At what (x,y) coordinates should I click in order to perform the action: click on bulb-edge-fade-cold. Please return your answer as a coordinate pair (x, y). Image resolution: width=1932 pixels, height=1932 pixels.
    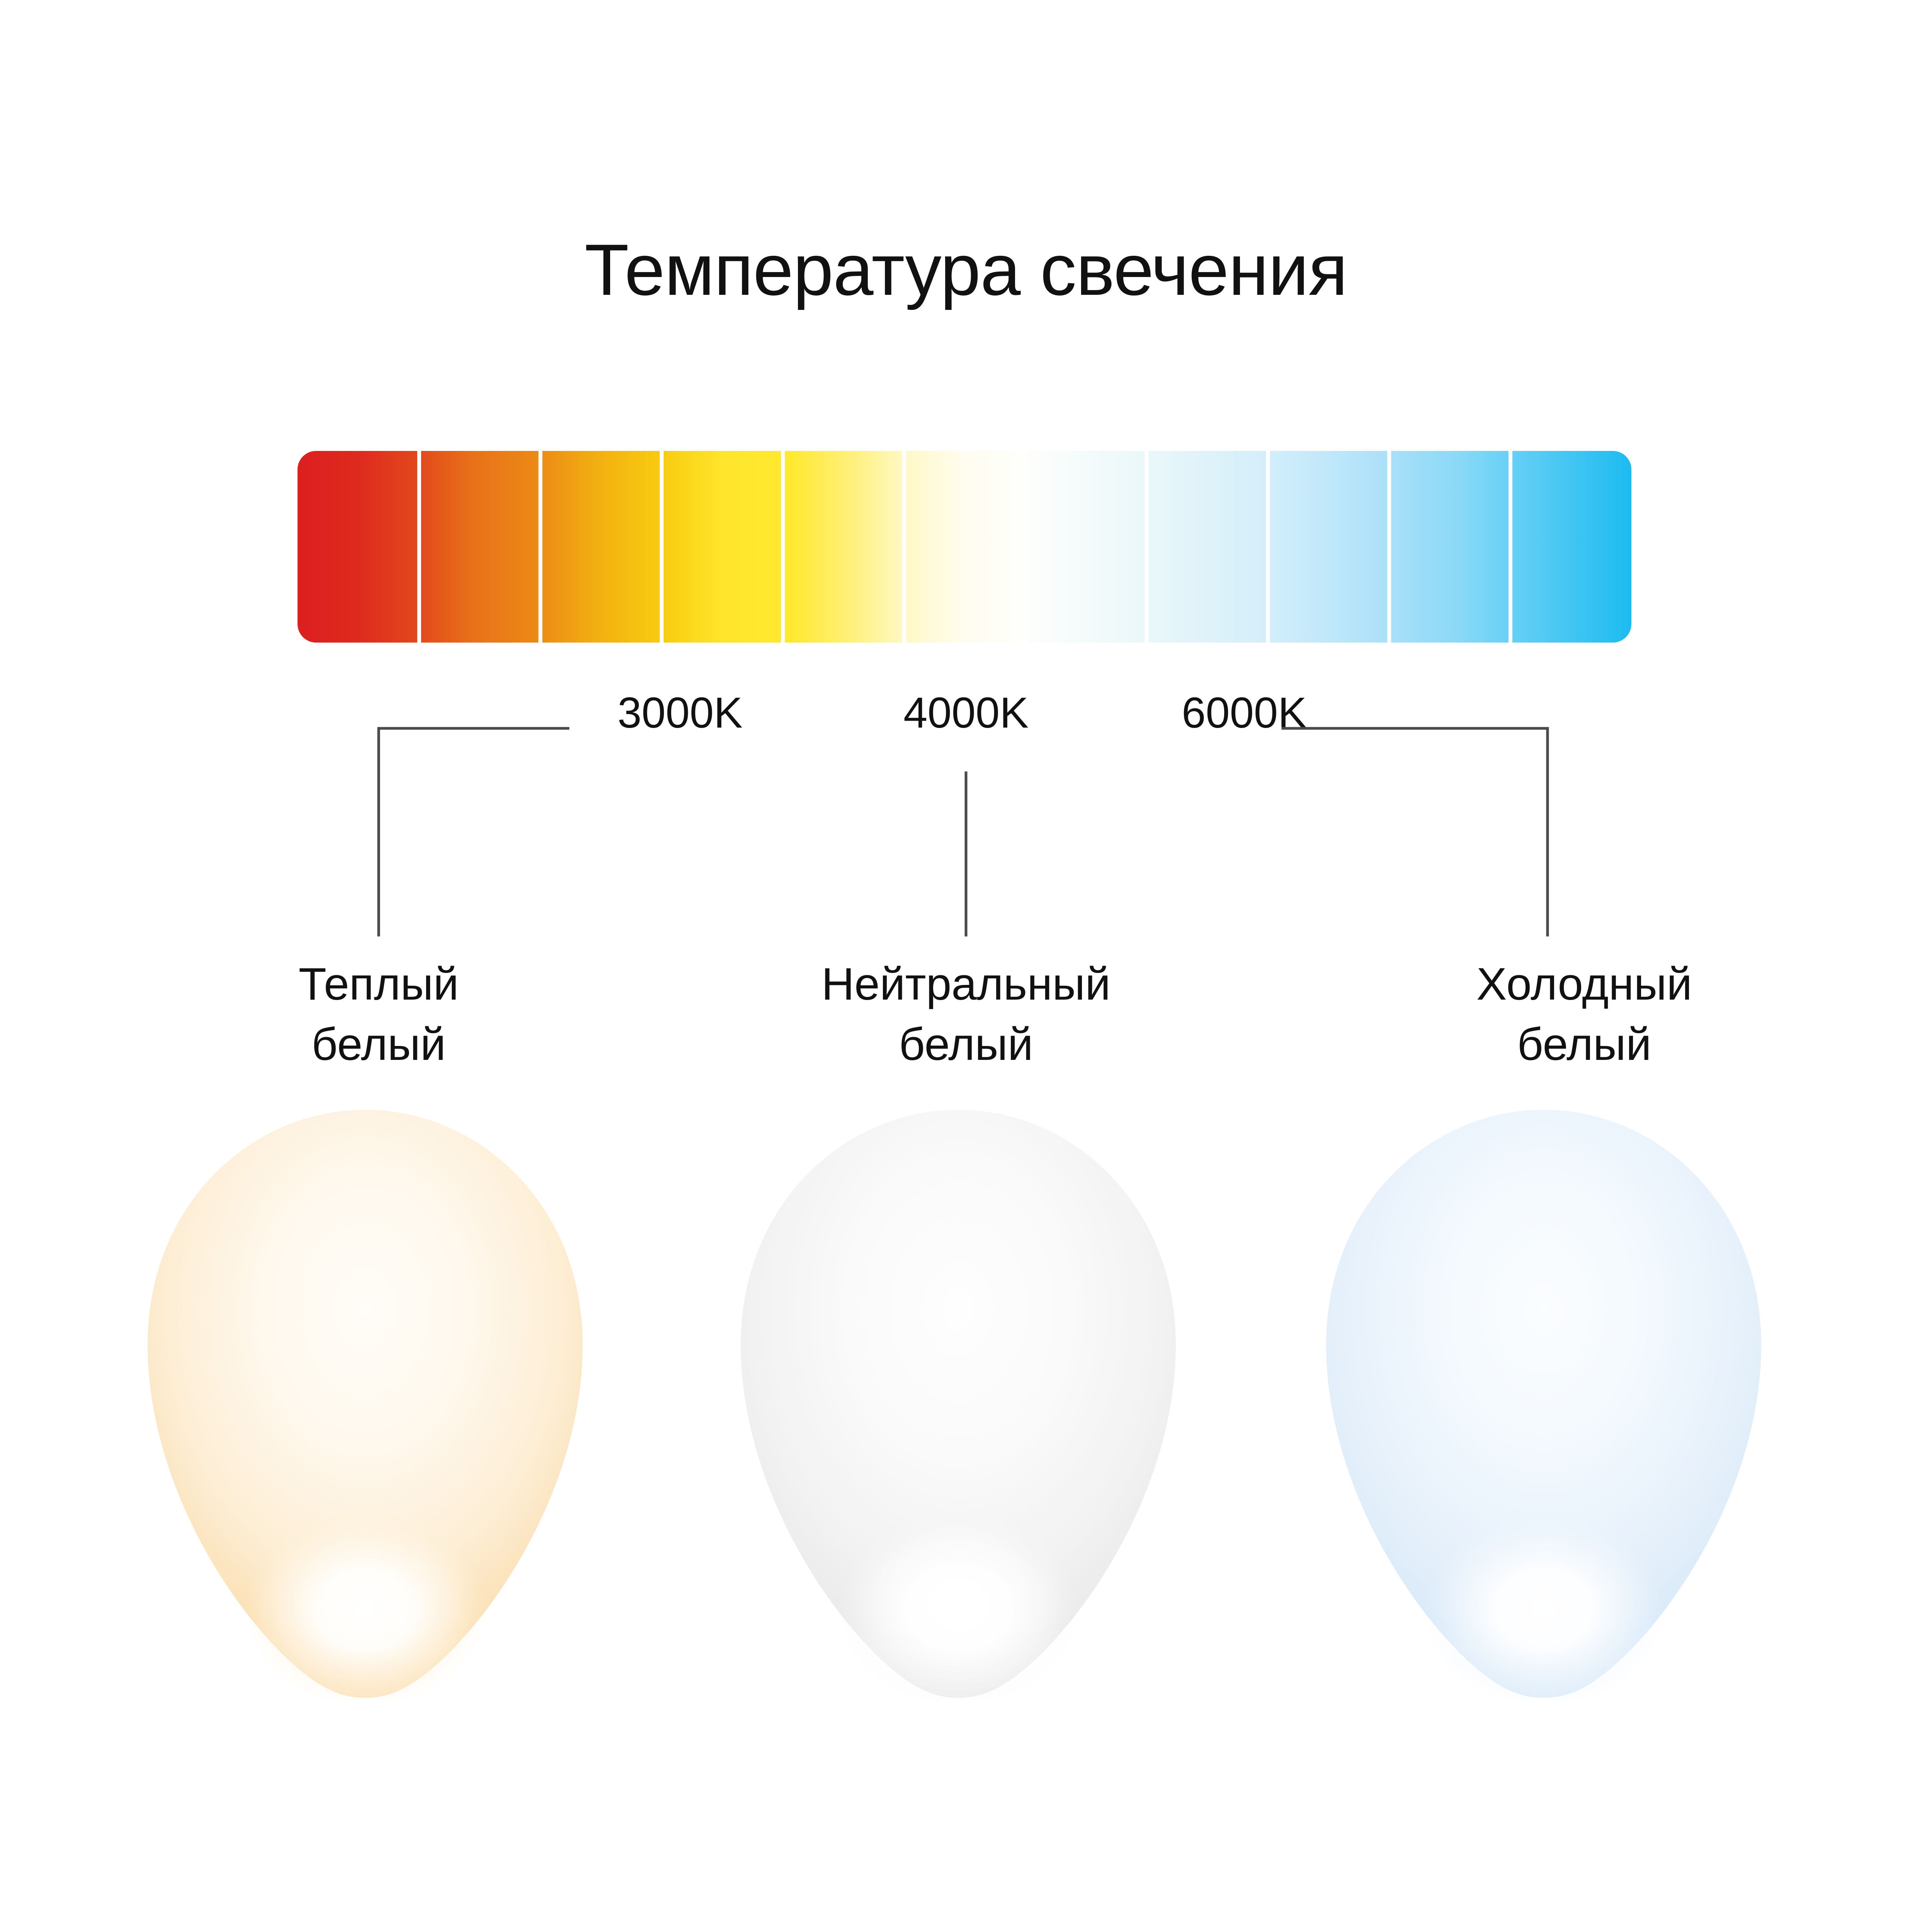
    Looking at the image, I should click on (1544, 1404).